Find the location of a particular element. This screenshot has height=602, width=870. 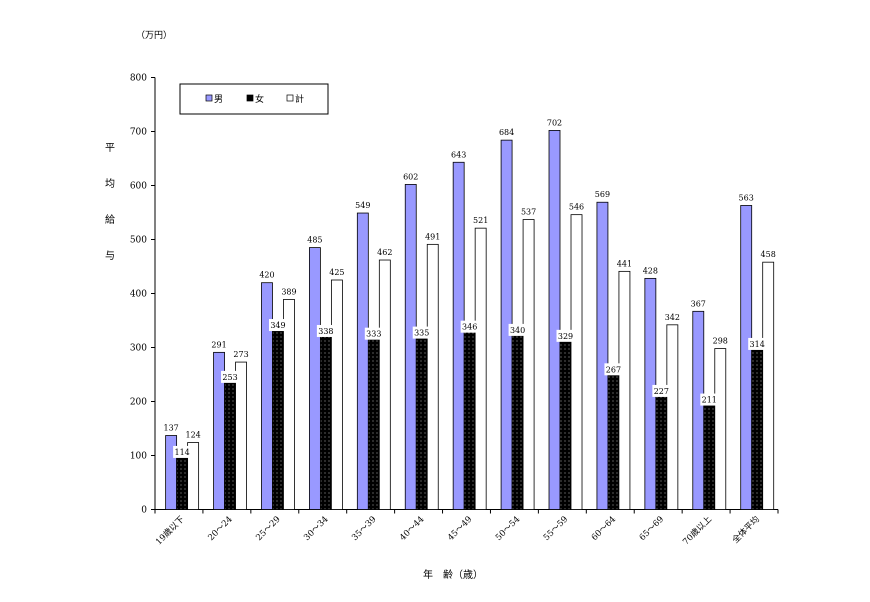

bar-女-3 is located at coordinates (325, 418).